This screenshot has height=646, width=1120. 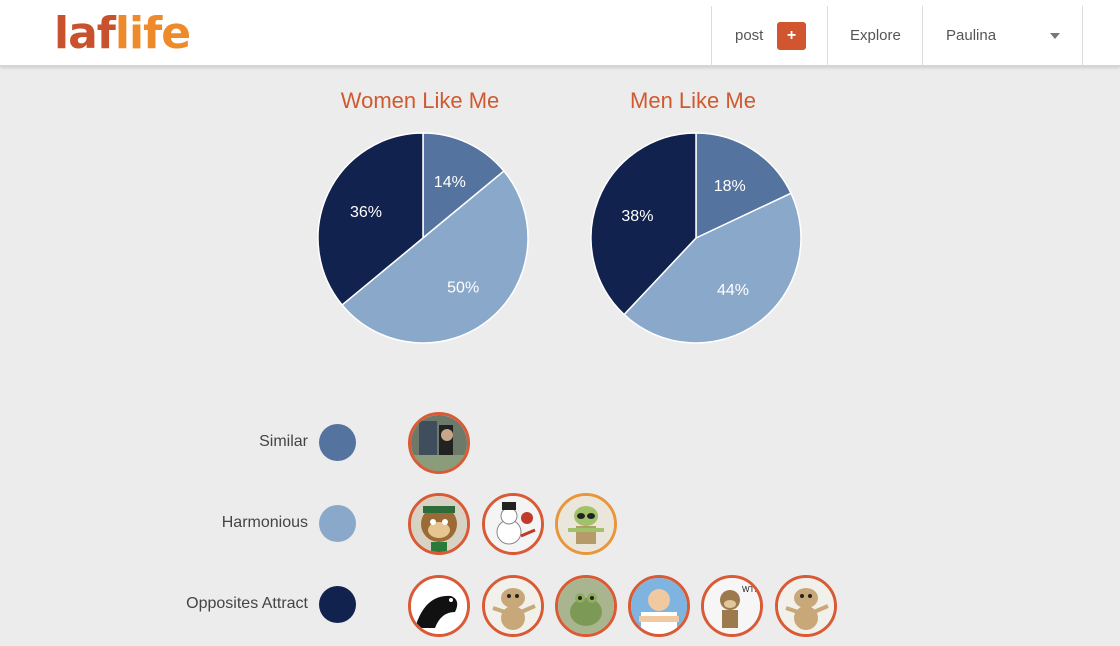 What do you see at coordinates (450, 182) in the screenshot?
I see `women-pie-label-similar: 14%` at bounding box center [450, 182].